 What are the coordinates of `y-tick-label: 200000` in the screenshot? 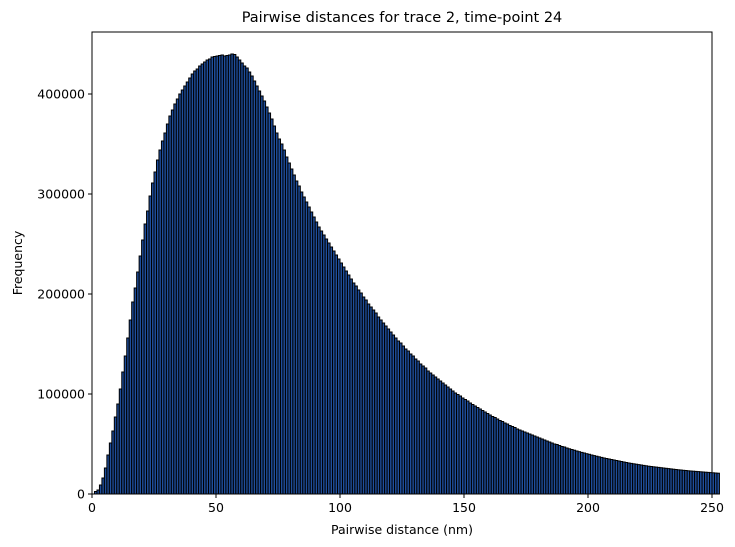 It's located at (61, 294).